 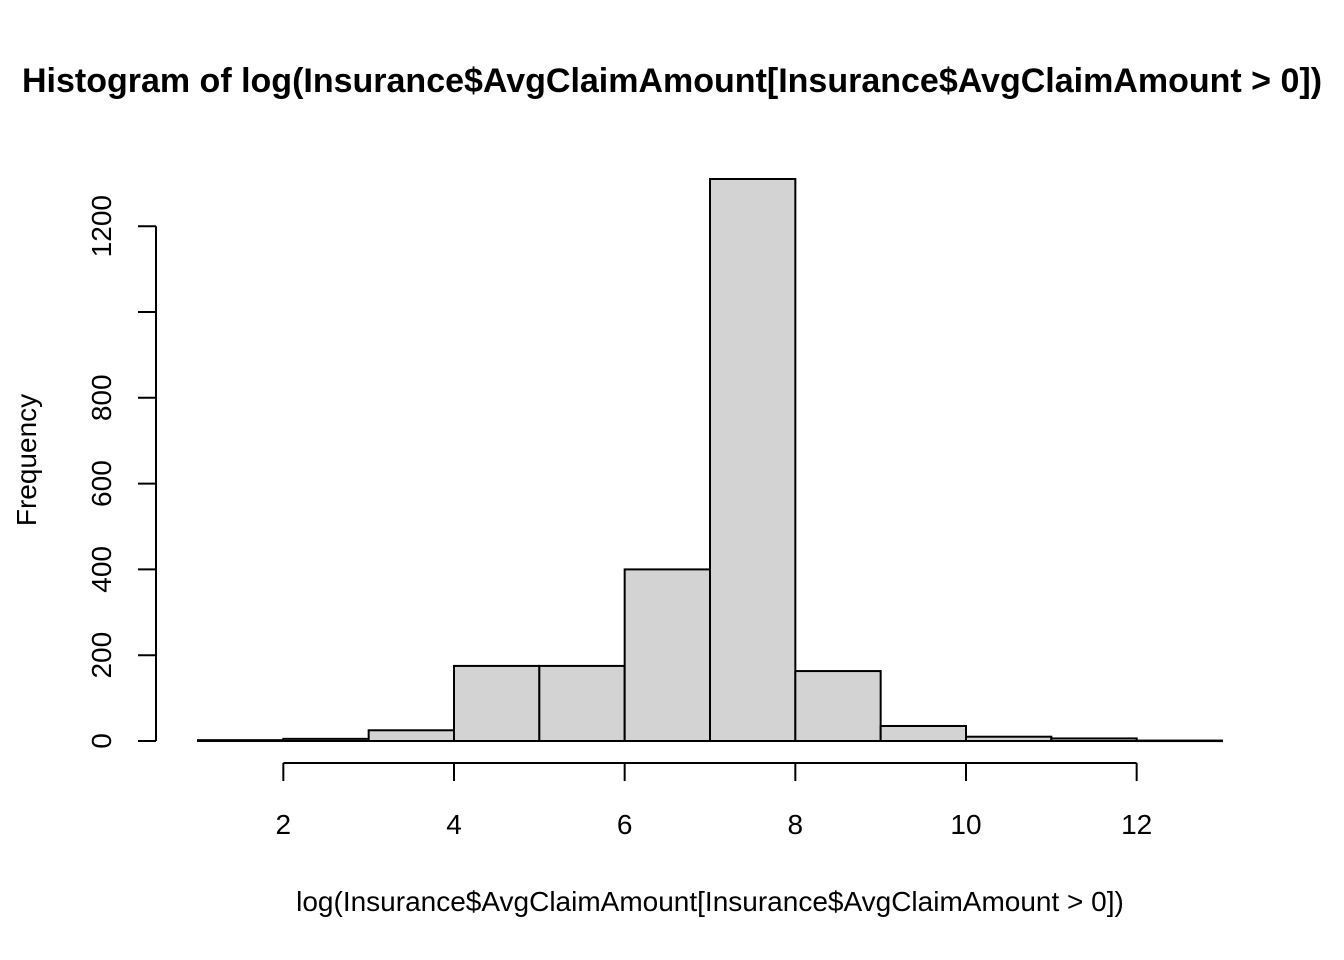 I want to click on y-tick-label: 800, so click(x=101, y=397).